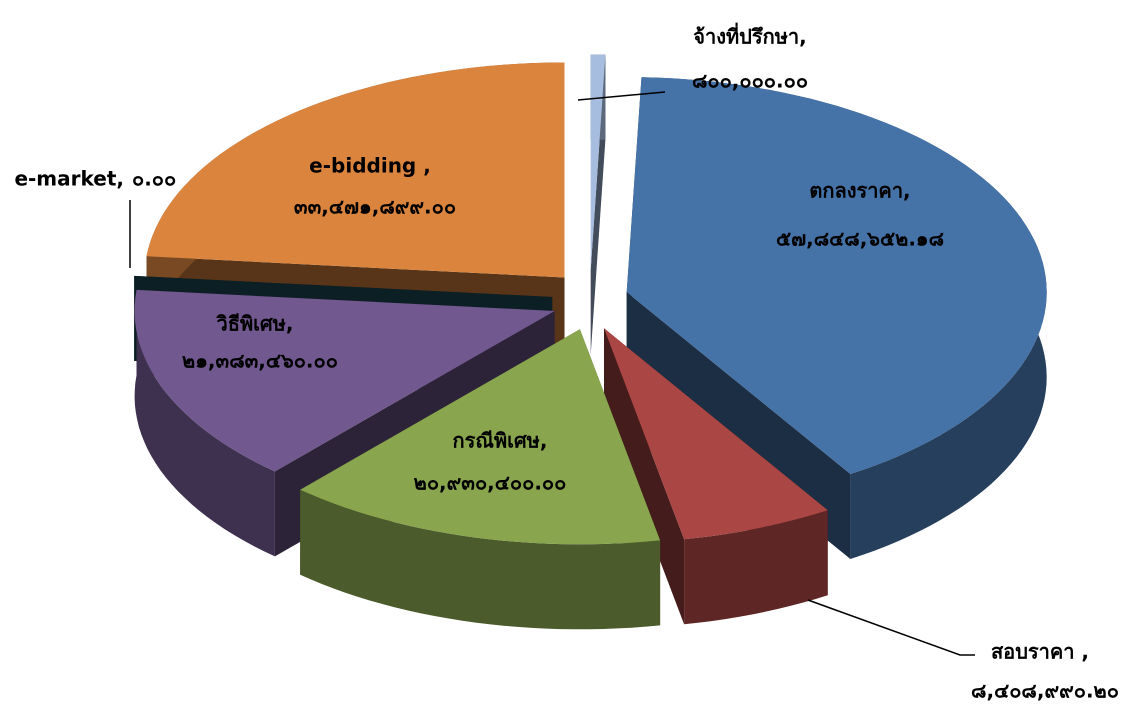 Image resolution: width=1129 pixels, height=704 pixels. Describe the element at coordinates (859, 191) in the screenshot. I see `category-label: ตกลงราคา,` at that location.